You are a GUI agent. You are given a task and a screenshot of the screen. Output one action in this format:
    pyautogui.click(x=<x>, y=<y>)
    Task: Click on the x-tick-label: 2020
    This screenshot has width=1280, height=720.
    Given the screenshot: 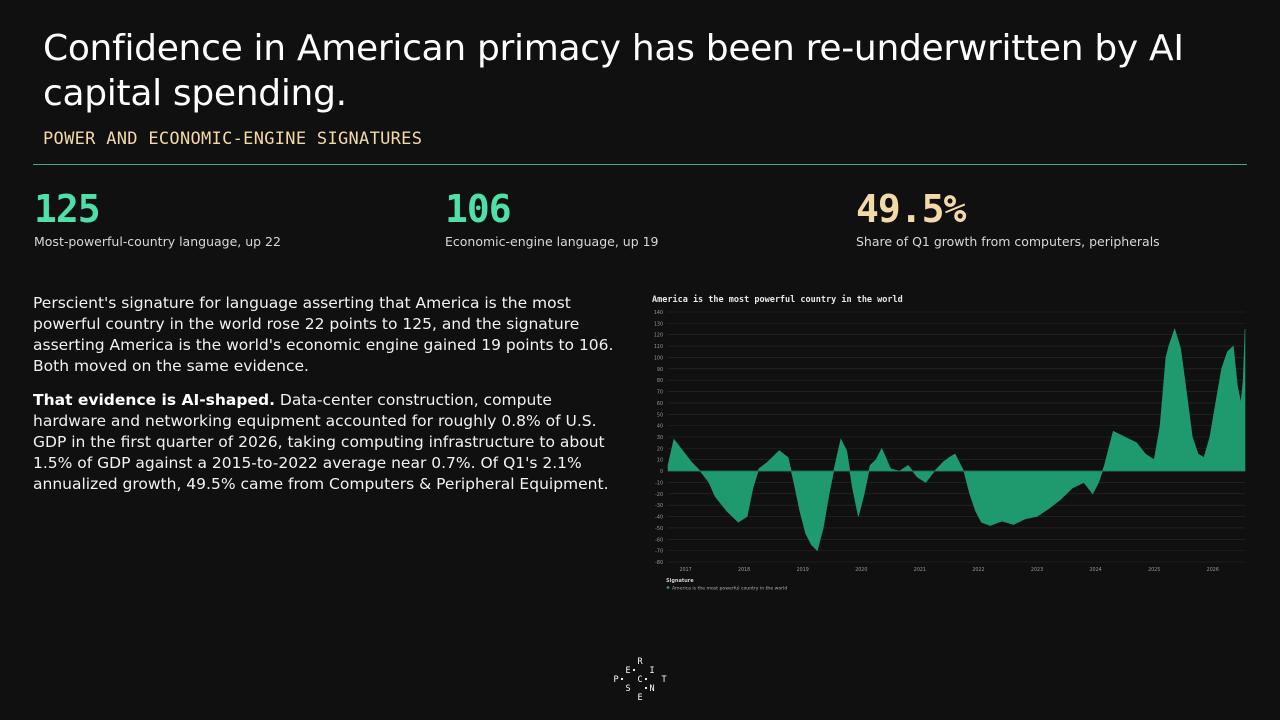 What is the action you would take?
    pyautogui.click(x=861, y=570)
    